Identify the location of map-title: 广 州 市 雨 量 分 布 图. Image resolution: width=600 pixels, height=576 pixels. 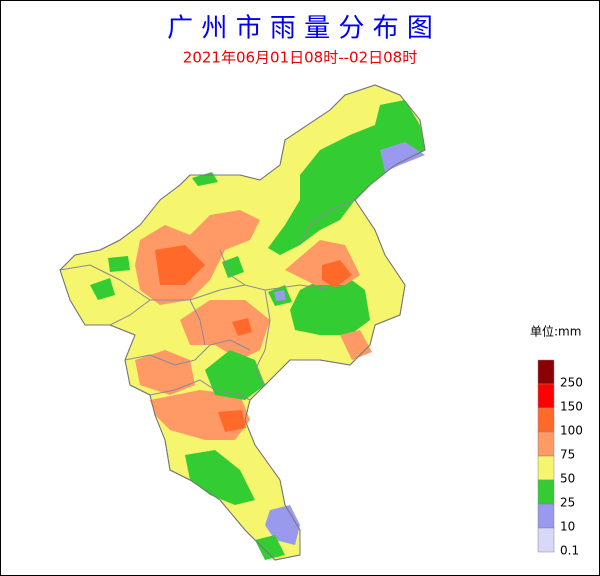
(300, 29).